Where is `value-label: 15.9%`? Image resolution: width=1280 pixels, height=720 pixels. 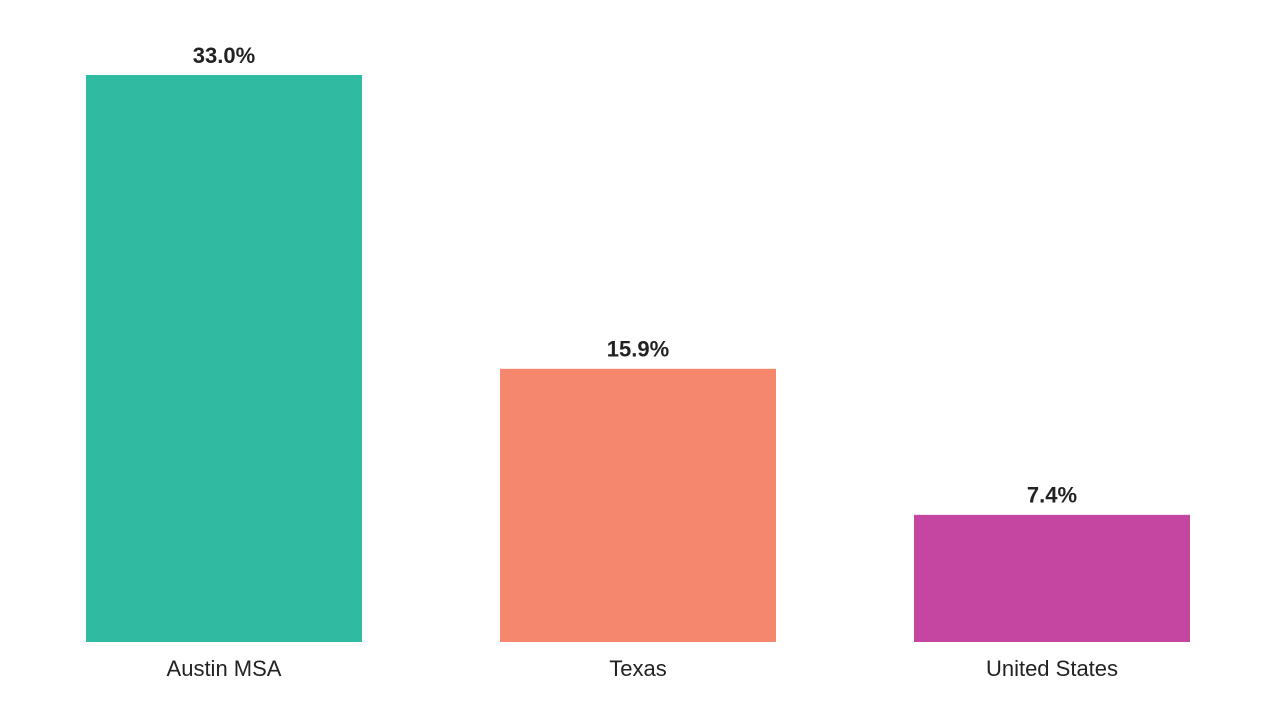
value-label: 15.9% is located at coordinates (638, 349).